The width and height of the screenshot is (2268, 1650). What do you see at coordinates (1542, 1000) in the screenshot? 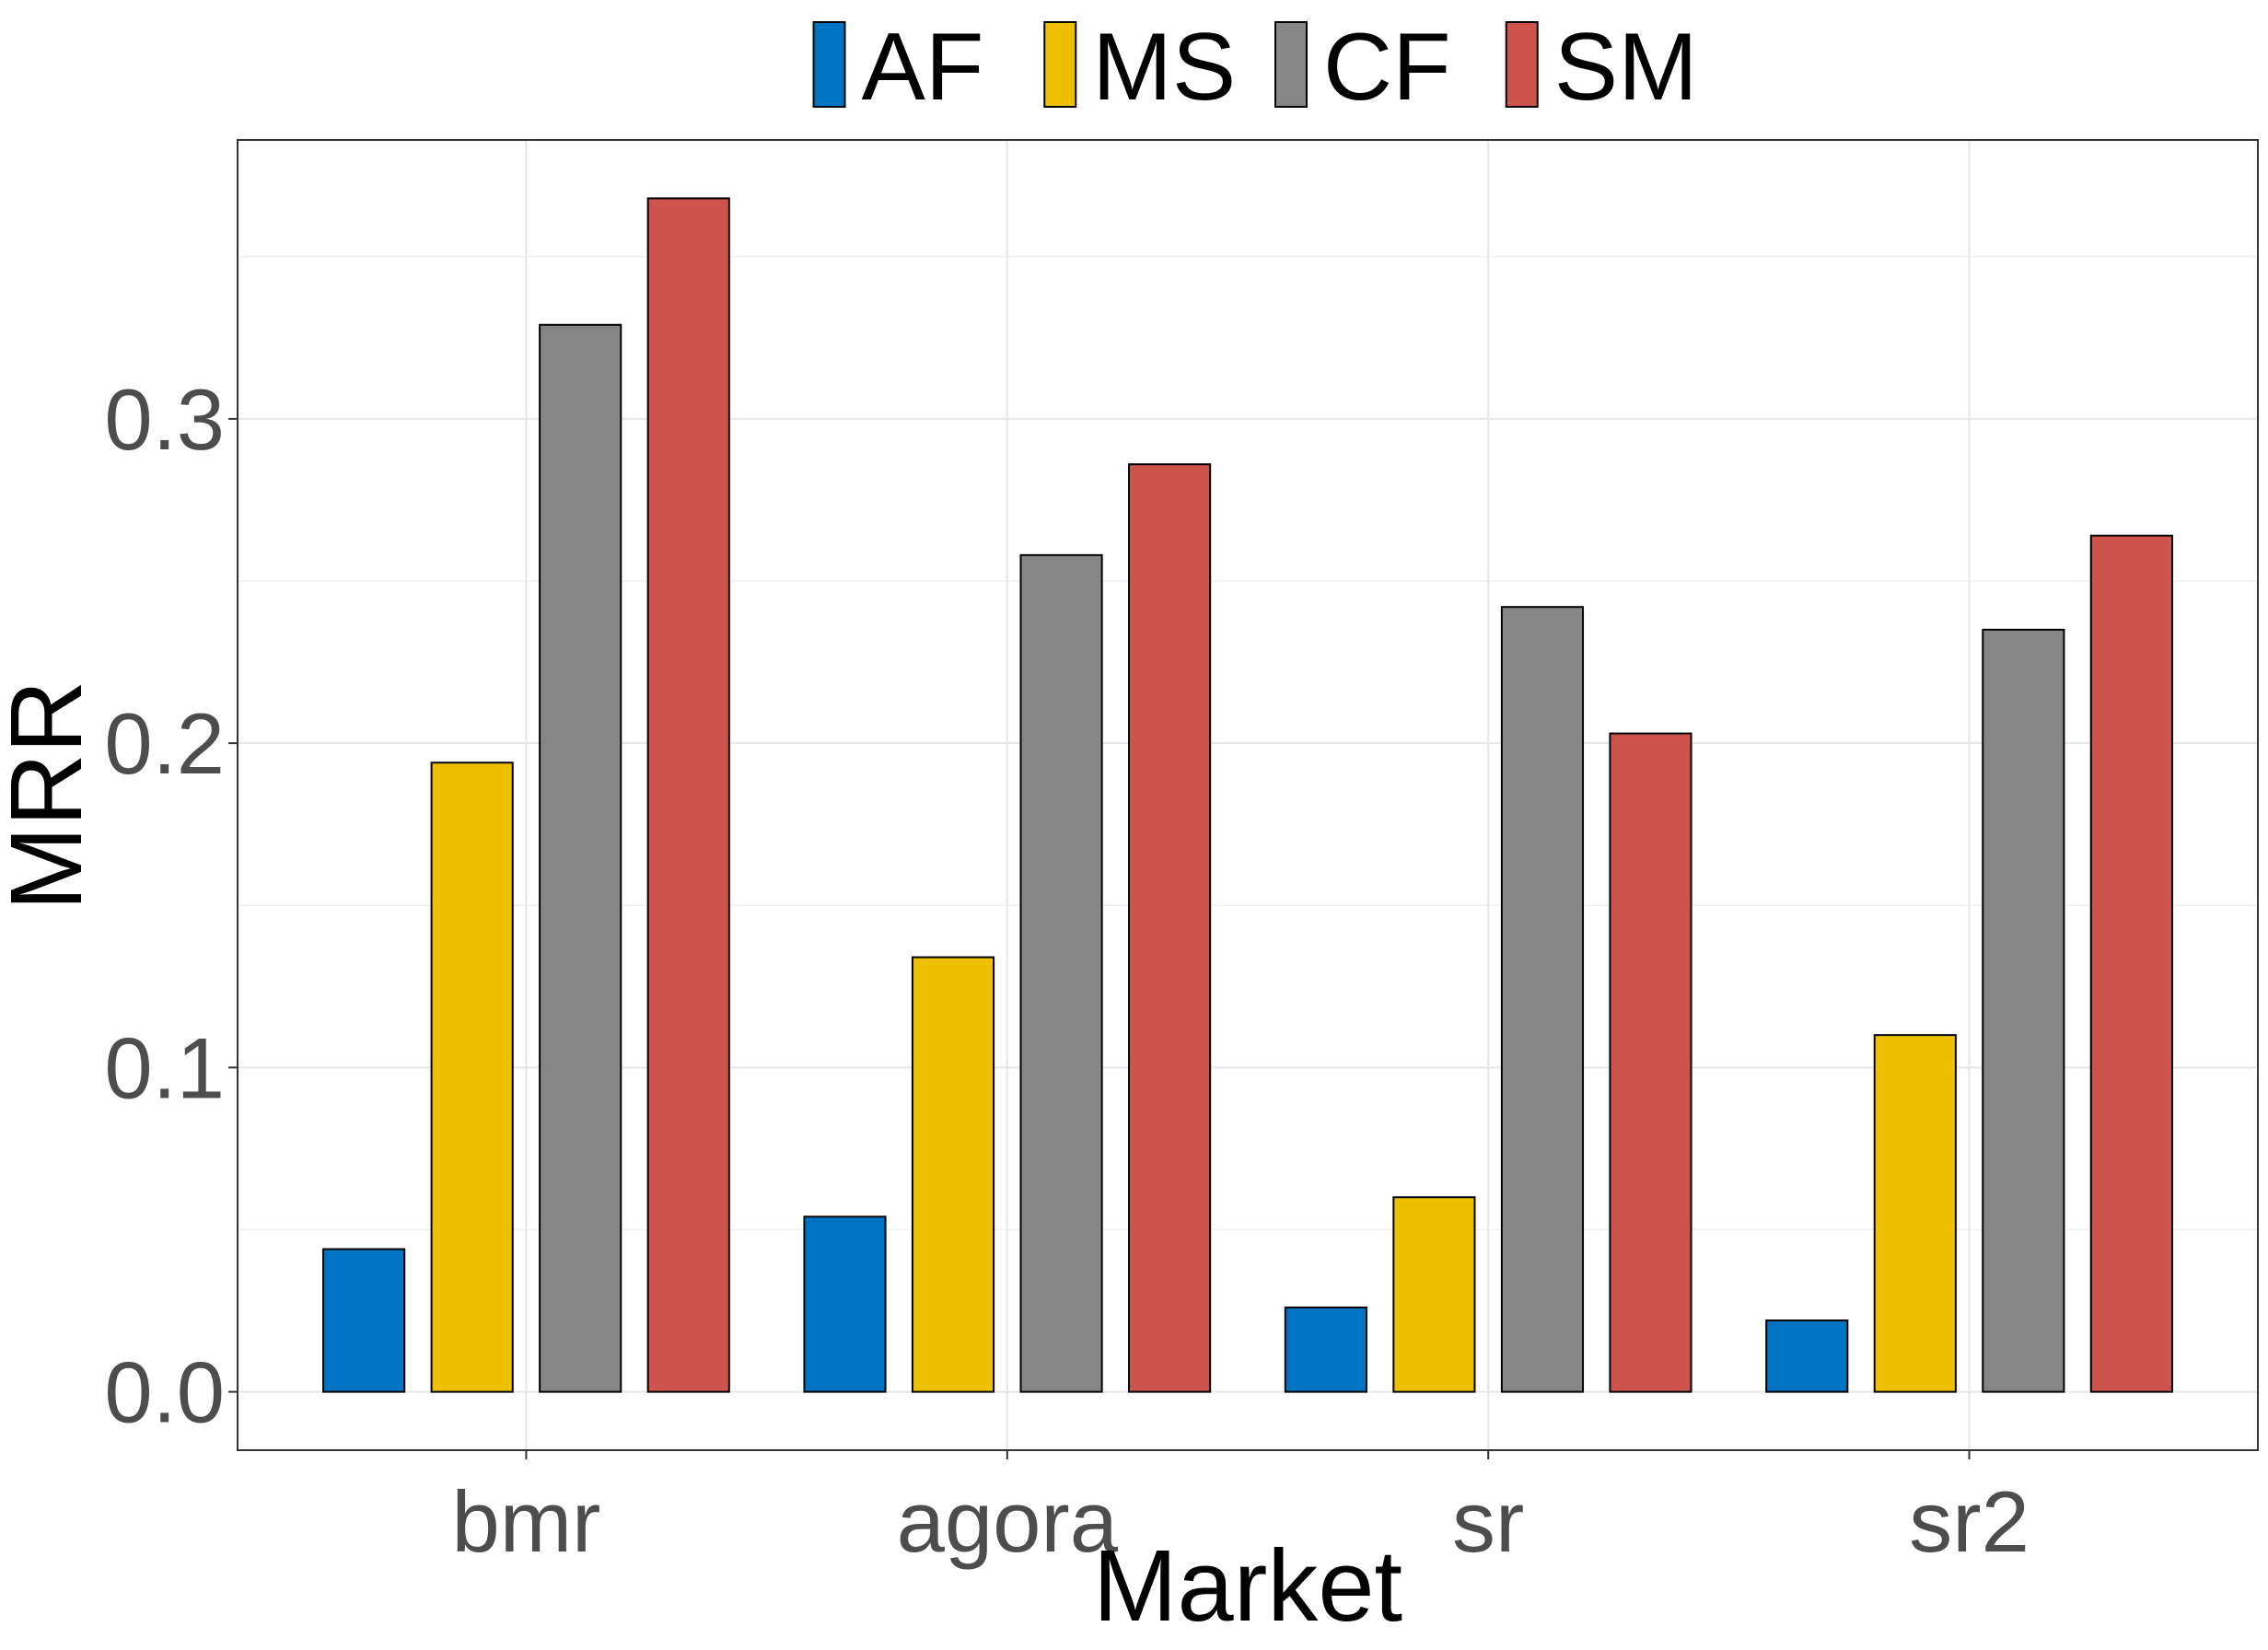
I see `bar-cf-sr` at bounding box center [1542, 1000].